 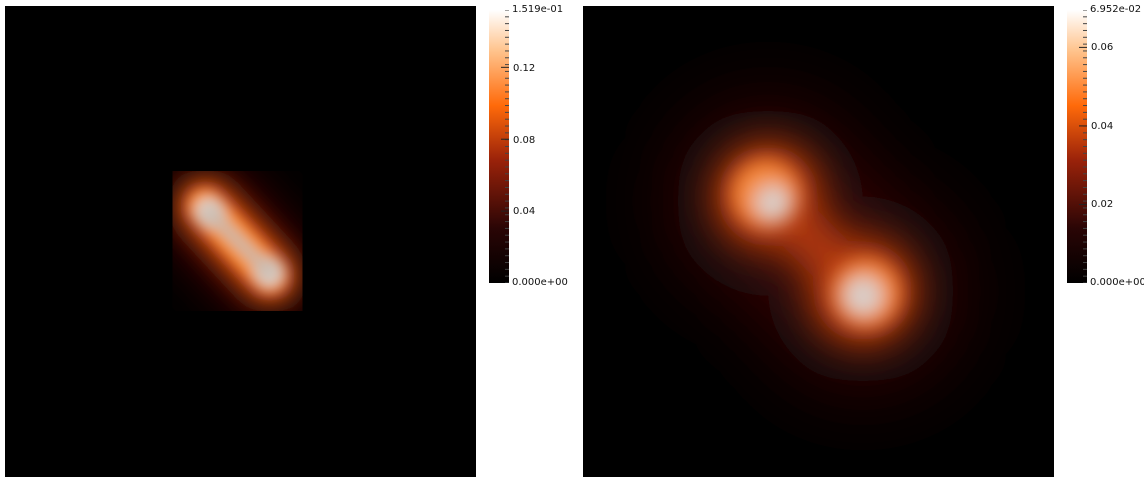 What do you see at coordinates (524, 211) in the screenshot?
I see `colorbar-left-tick-label: 0.04` at bounding box center [524, 211].